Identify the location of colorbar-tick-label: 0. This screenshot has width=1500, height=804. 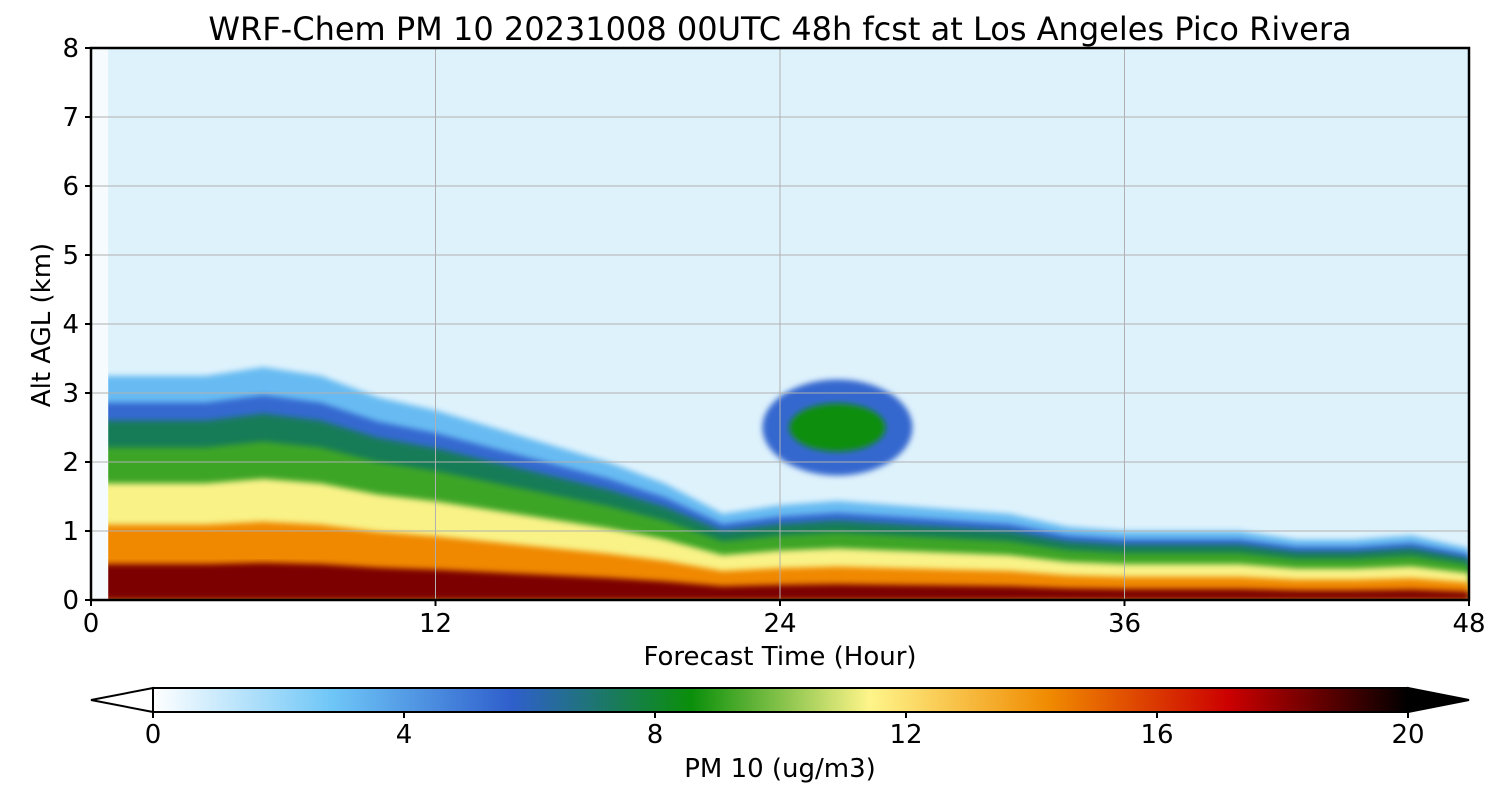
(153, 735).